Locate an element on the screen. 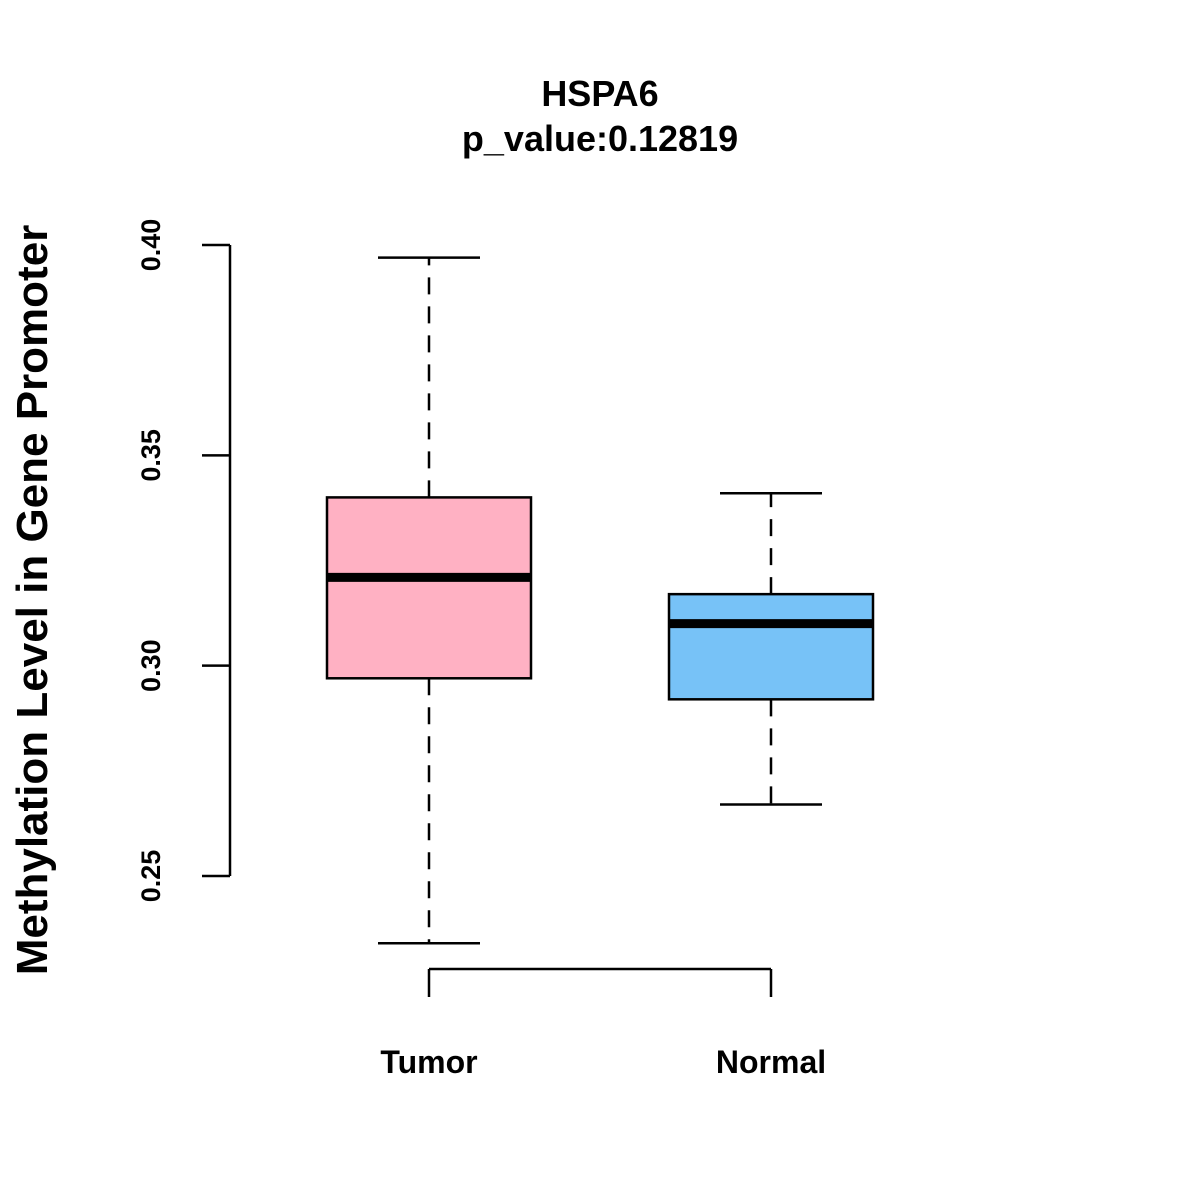 The height and width of the screenshot is (1200, 1200). chart-subtitle: p_value:0.12819 is located at coordinates (600, 138).